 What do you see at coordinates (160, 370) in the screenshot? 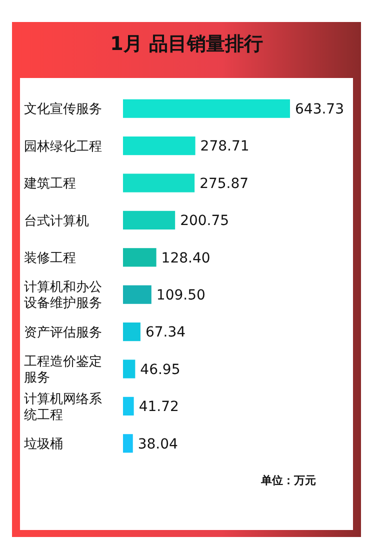
I see `data-label: 46.95` at bounding box center [160, 370].